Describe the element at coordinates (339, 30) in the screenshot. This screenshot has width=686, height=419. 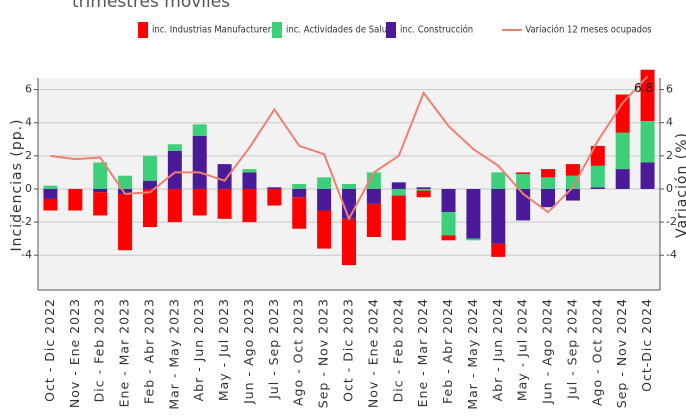
I see `legend-label: inc. Actividades de Salud` at that location.